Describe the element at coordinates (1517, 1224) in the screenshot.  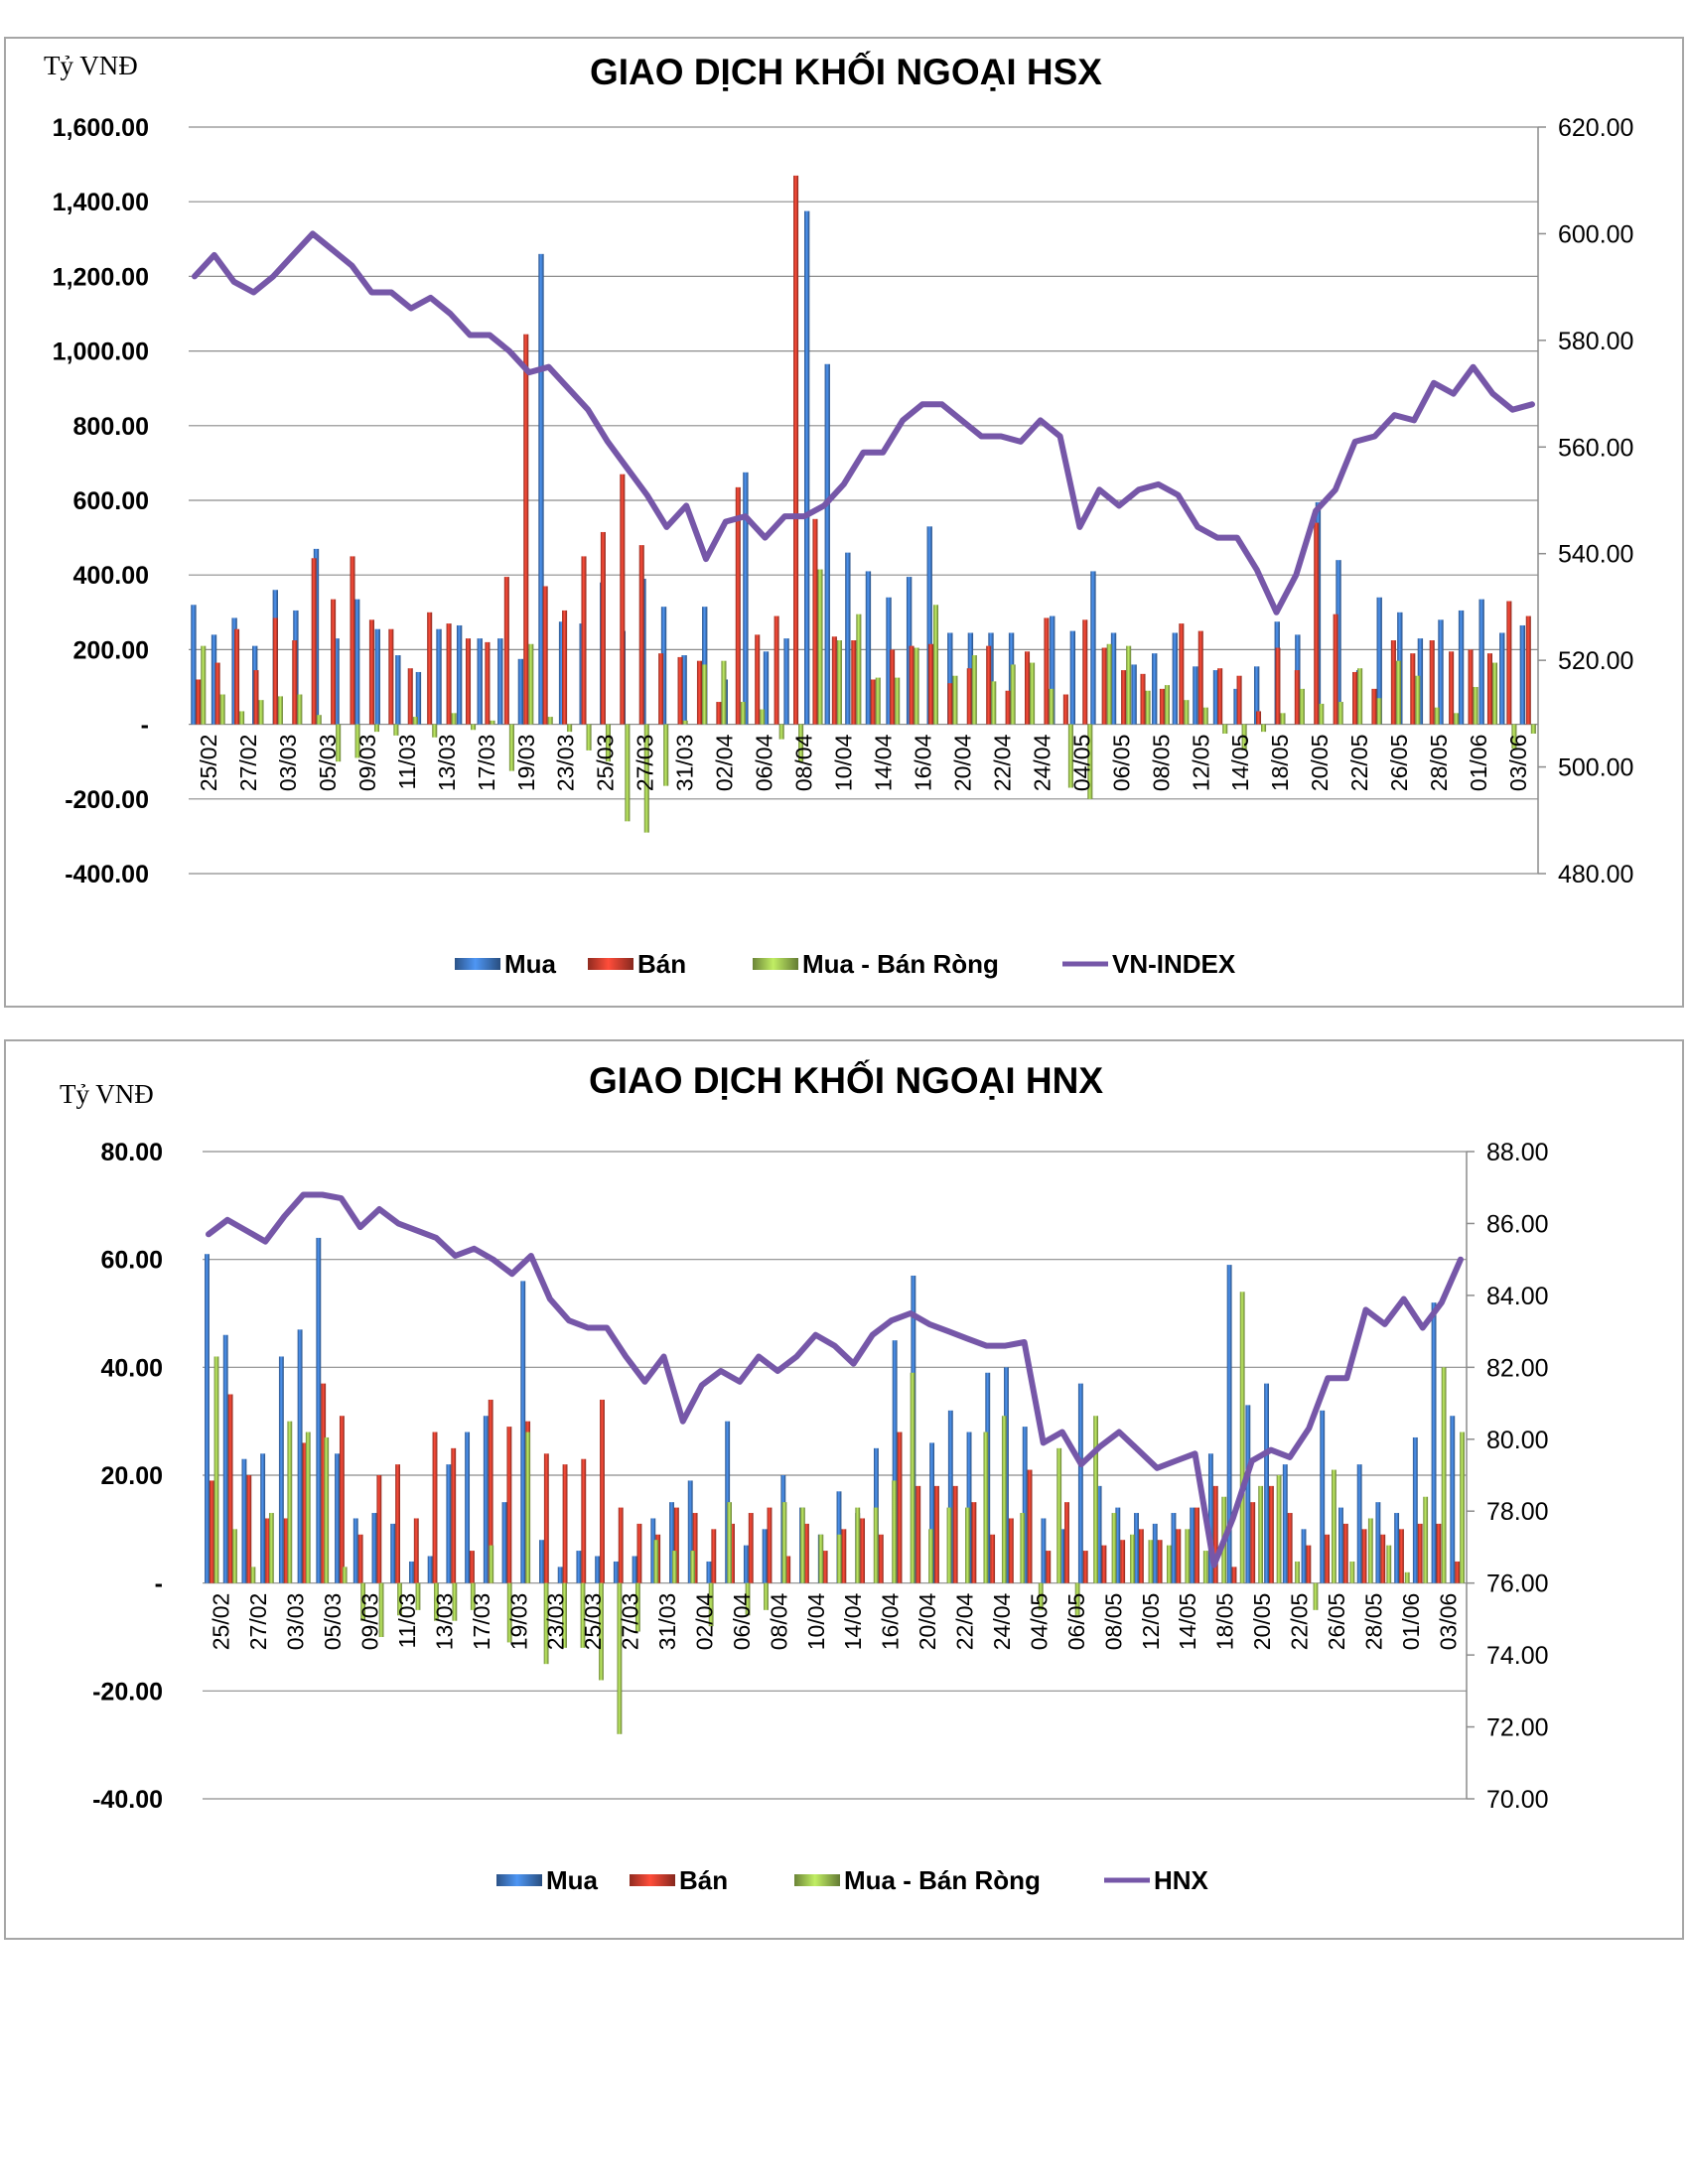
I see `secondary-y-tick-label: 86.00` at that location.